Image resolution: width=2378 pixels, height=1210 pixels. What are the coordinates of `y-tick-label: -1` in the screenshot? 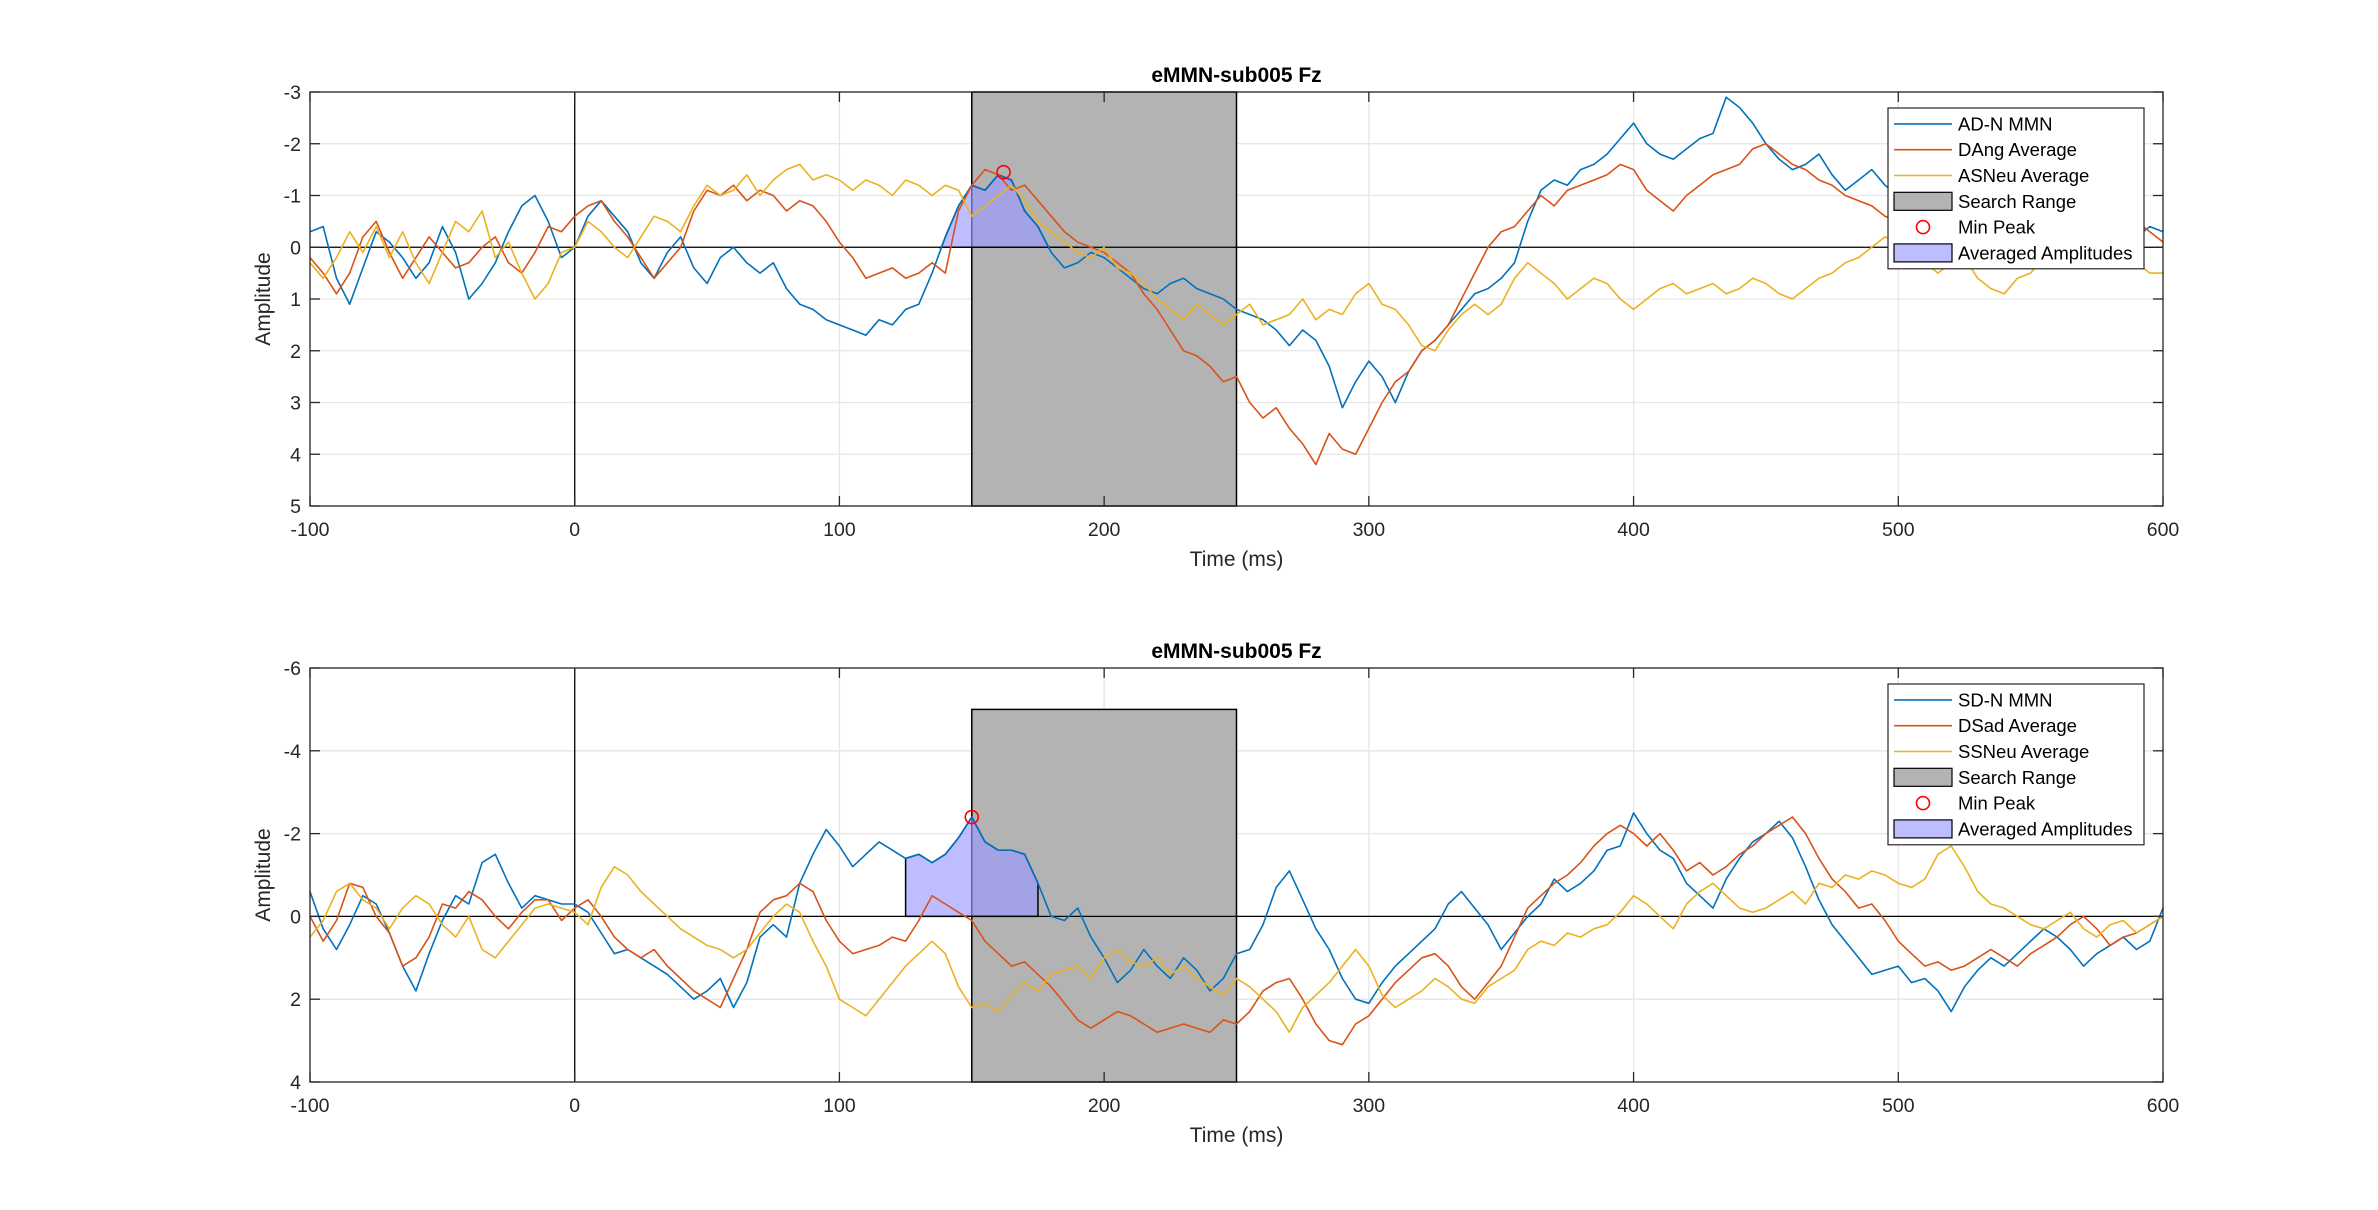 It's located at (292, 197).